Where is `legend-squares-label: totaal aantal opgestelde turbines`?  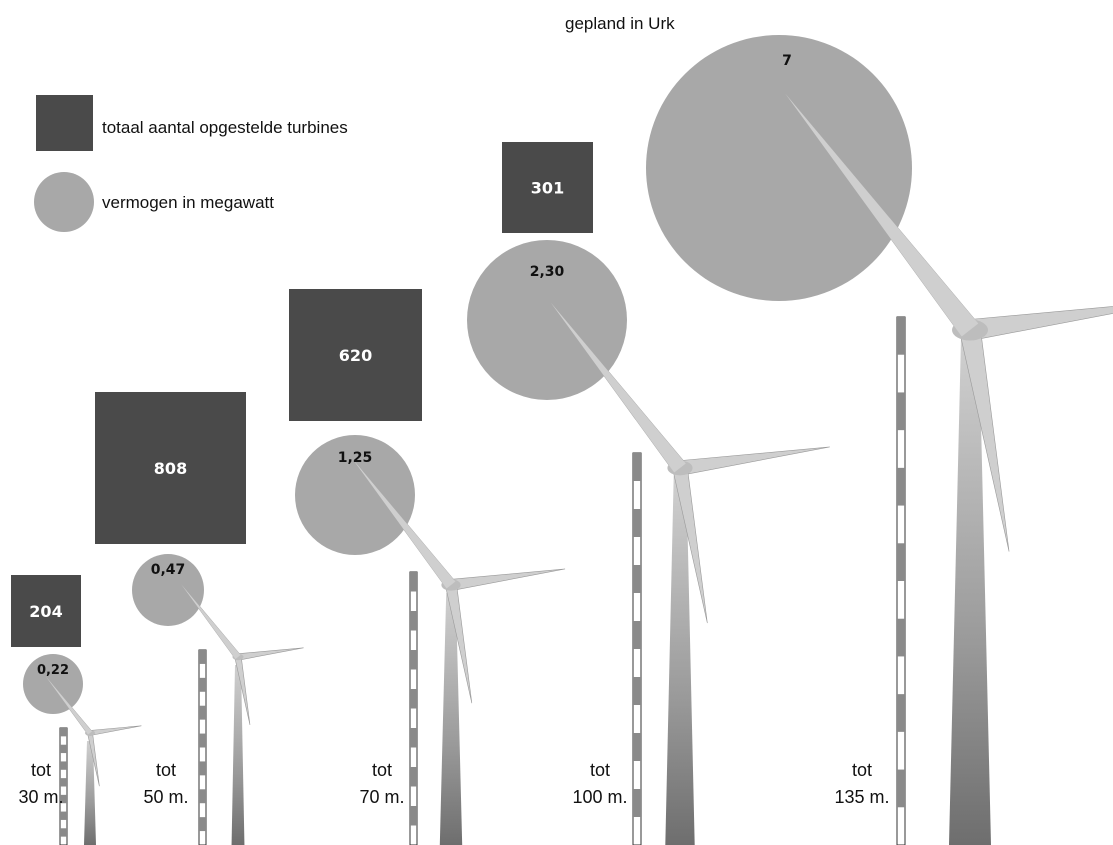 legend-squares-label: totaal aantal opgestelde turbines is located at coordinates (225, 127).